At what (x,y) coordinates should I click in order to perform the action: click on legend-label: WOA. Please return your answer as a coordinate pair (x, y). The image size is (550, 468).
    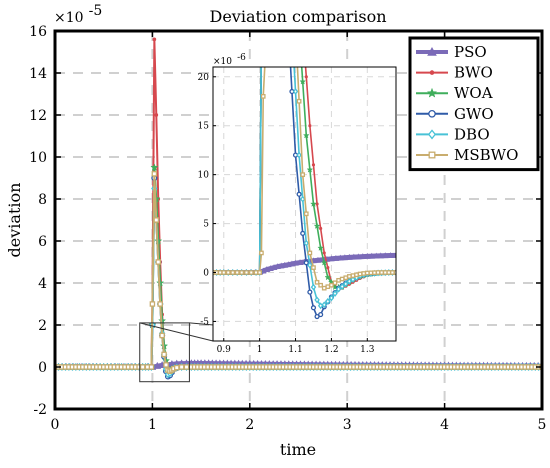
    Looking at the image, I should click on (473, 93).